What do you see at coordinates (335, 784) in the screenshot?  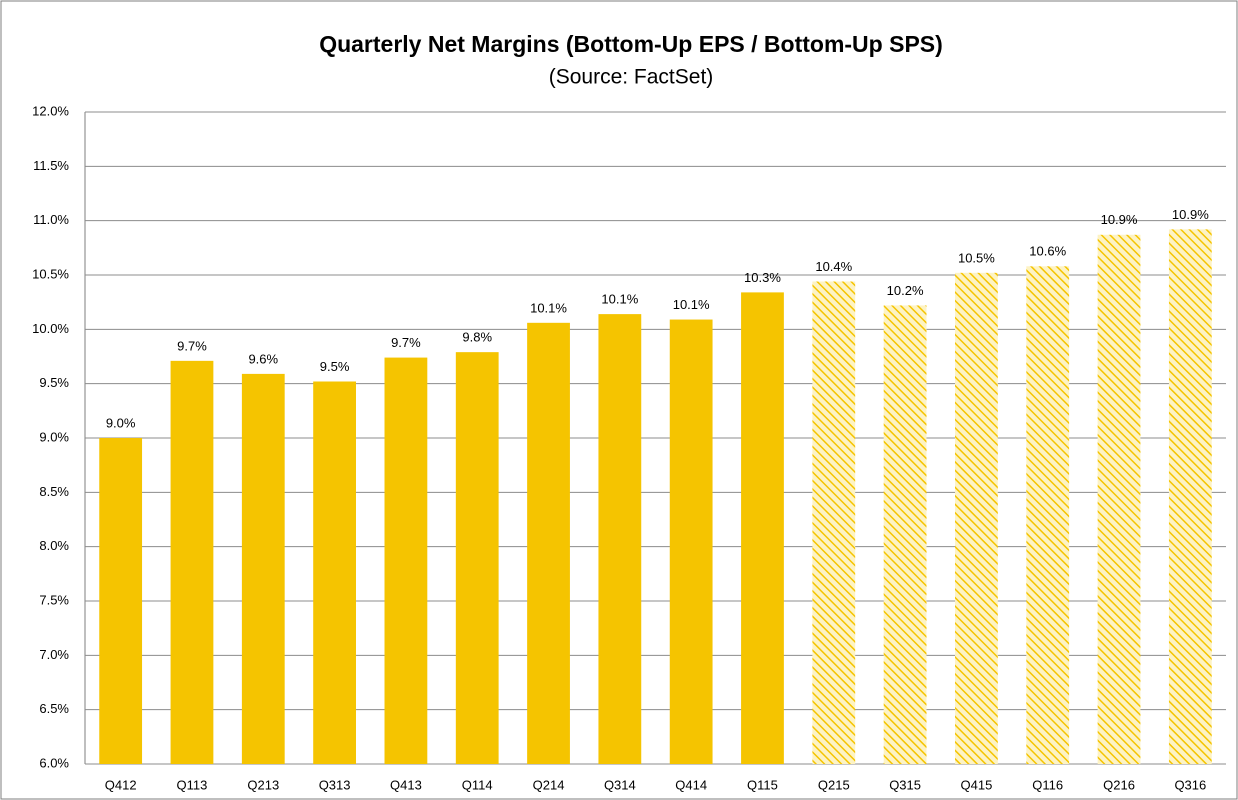 I see `x-tick-label: Q313` at bounding box center [335, 784].